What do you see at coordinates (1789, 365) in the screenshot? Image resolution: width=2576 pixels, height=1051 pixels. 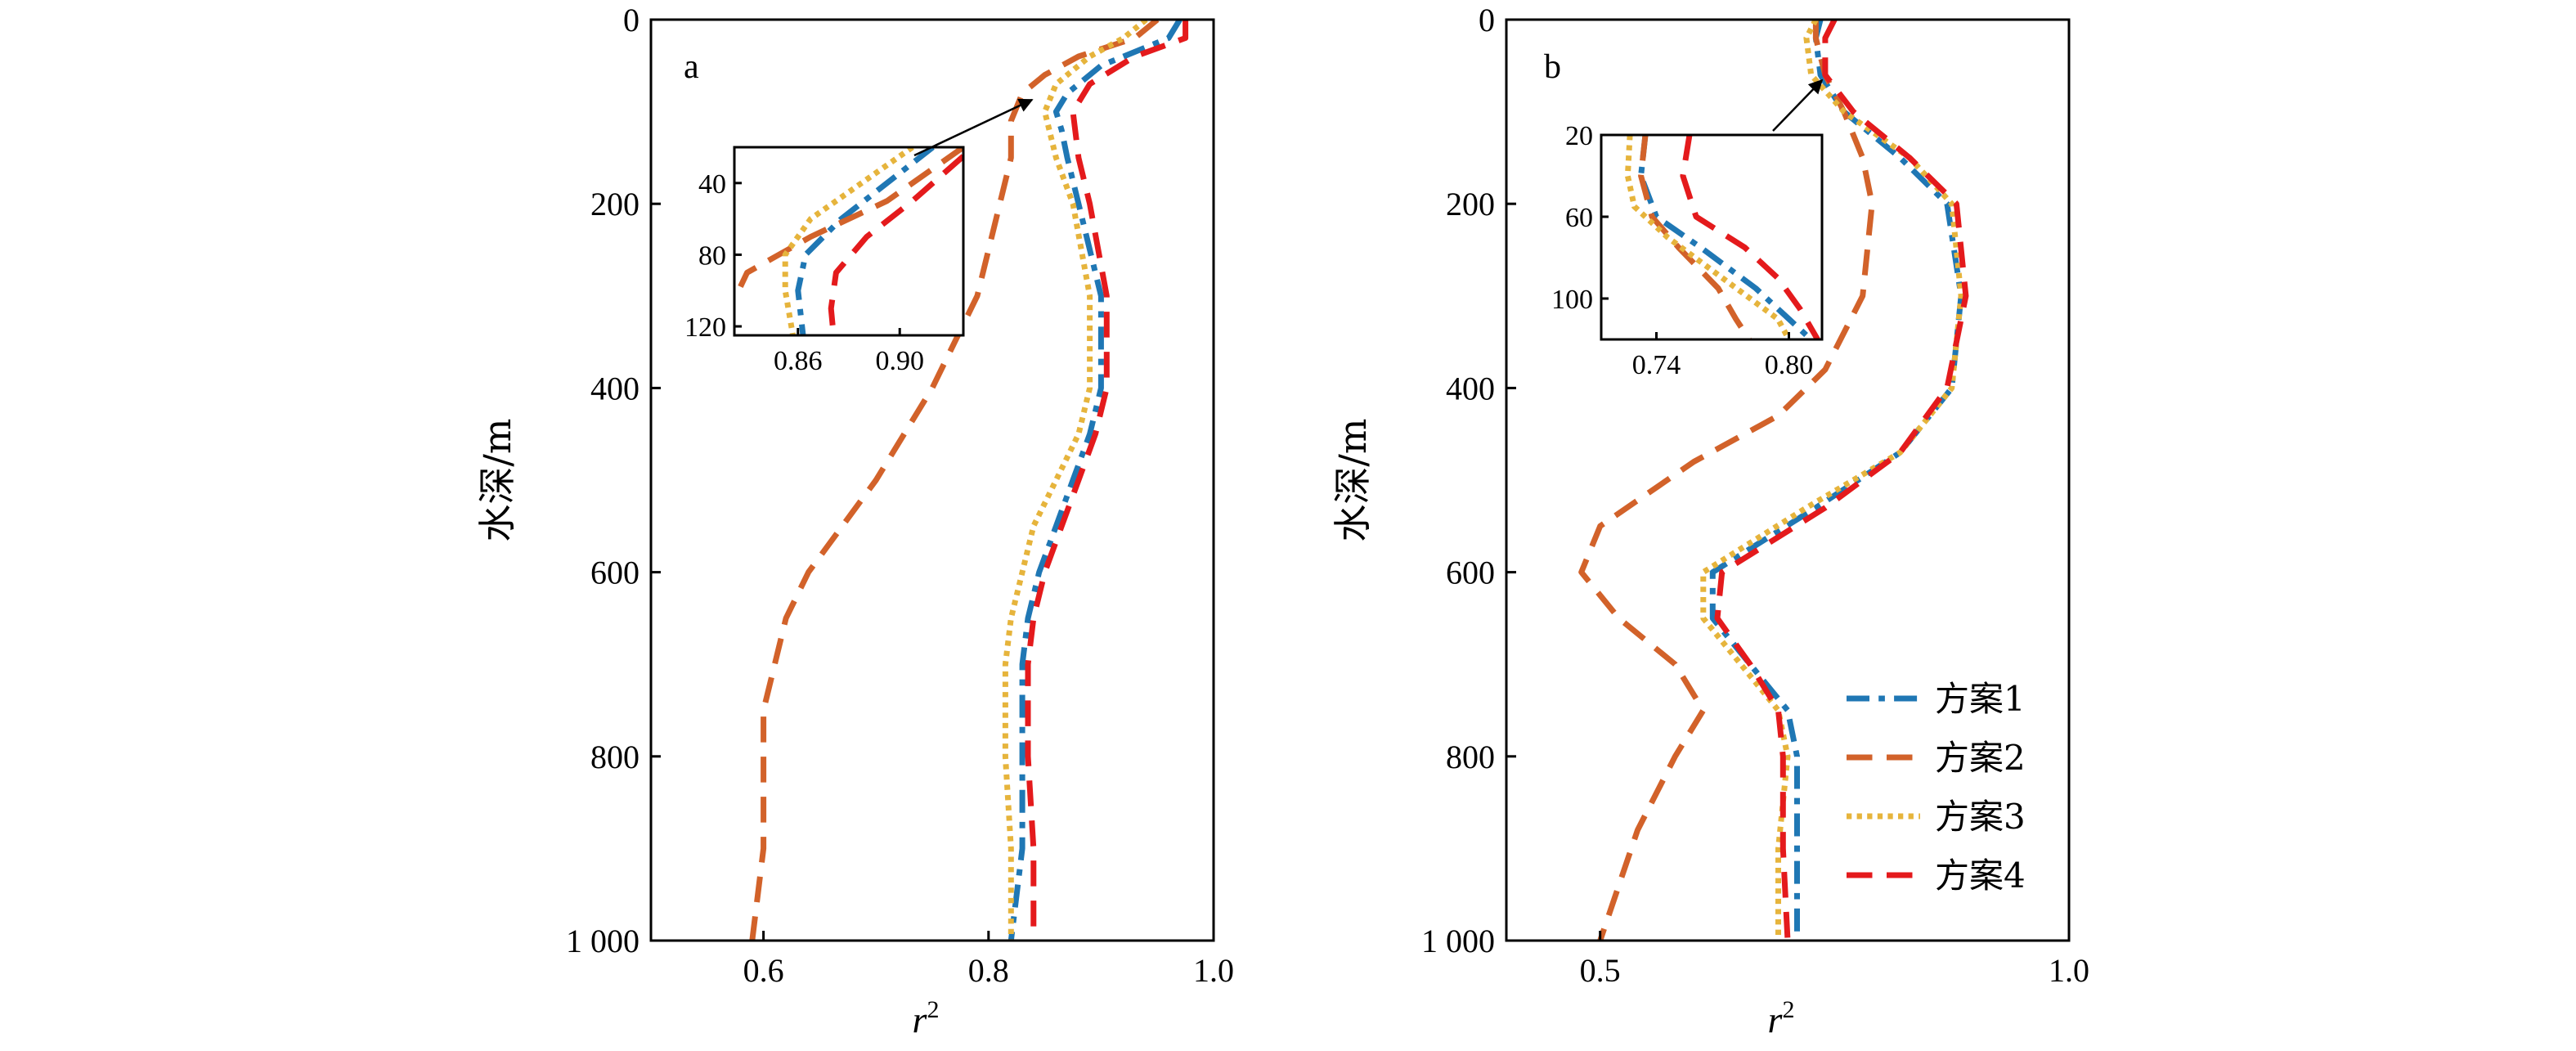 I see `inset-x-tick-label: 0.80` at bounding box center [1789, 365].